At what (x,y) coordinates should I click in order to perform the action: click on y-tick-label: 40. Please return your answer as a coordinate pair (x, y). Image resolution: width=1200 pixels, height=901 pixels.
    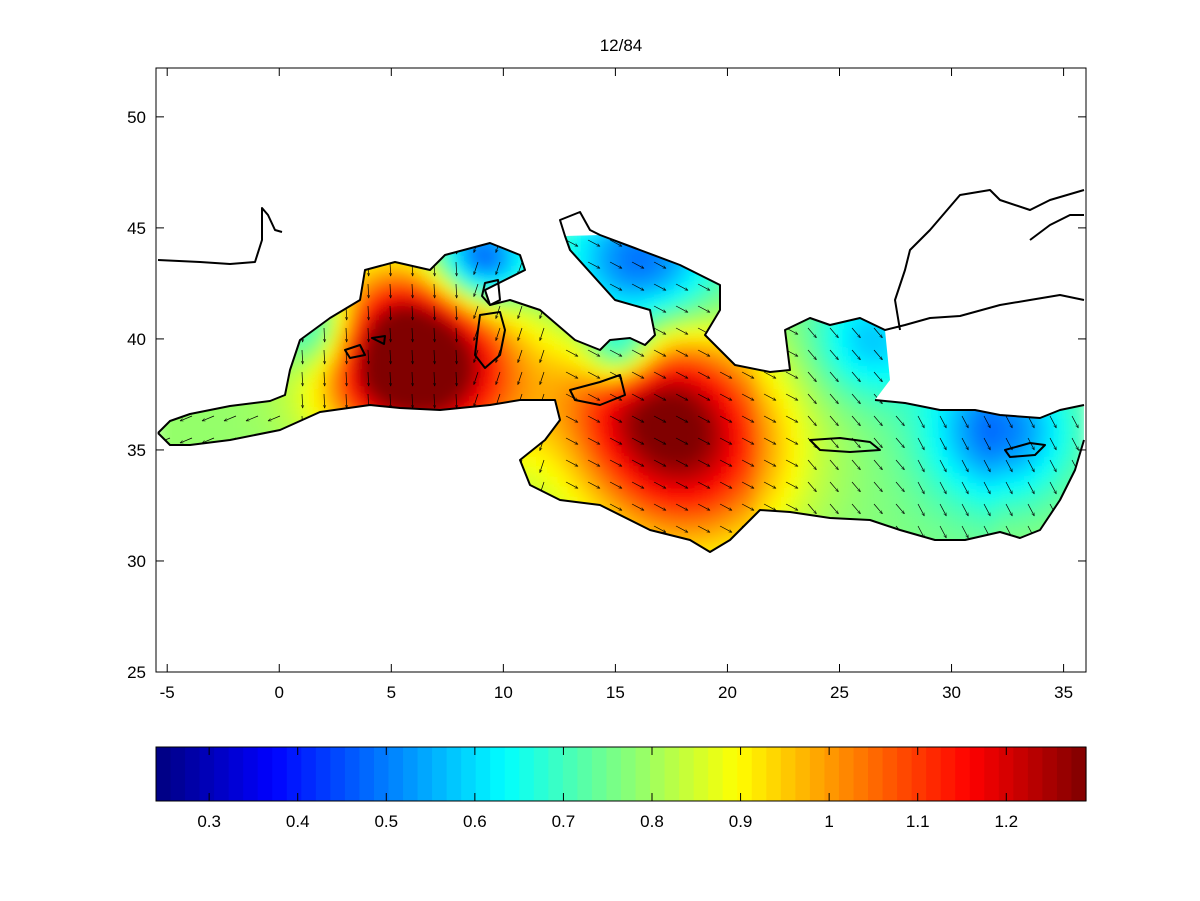
    Looking at the image, I should click on (136, 339).